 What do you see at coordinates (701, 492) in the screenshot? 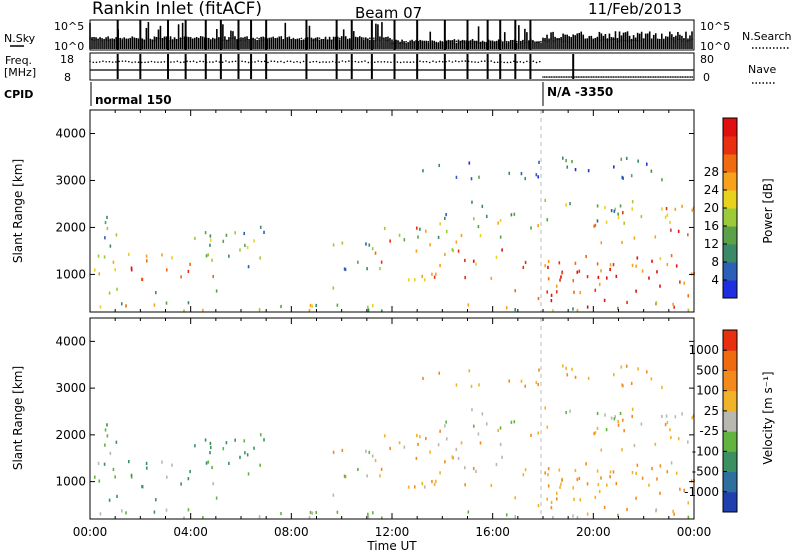
I see `colorbar-tick-label: -1000` at bounding box center [701, 492].